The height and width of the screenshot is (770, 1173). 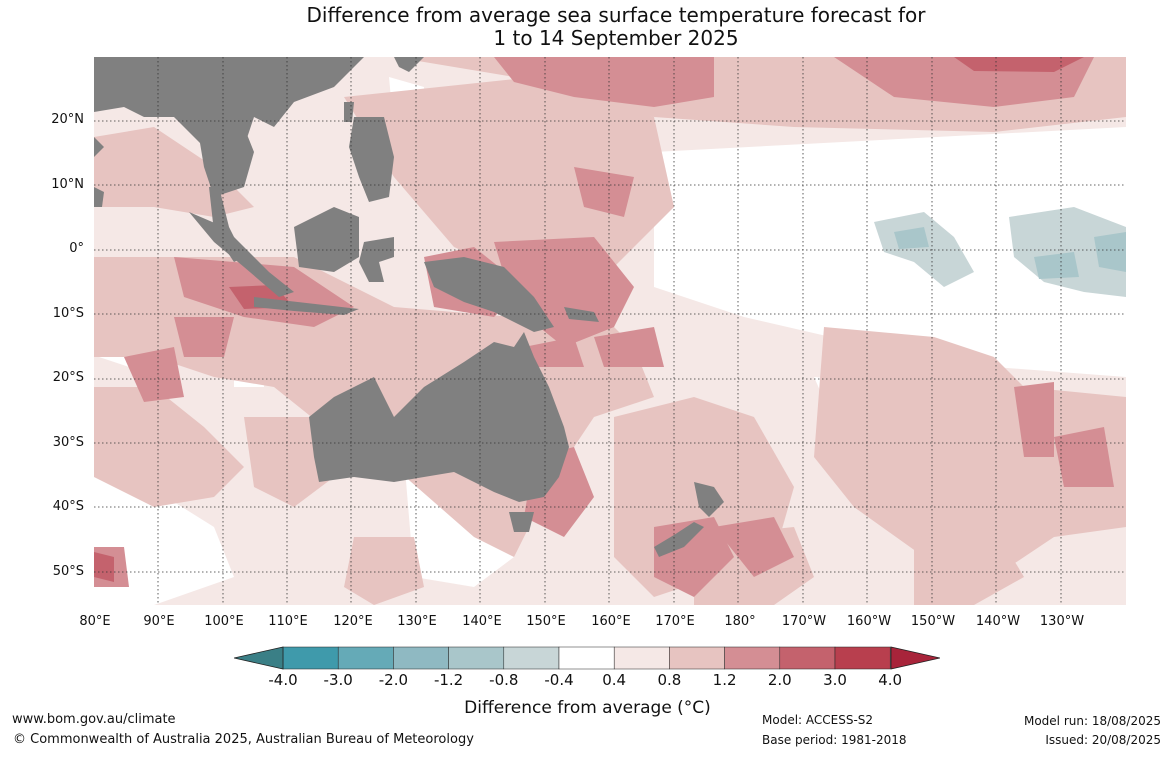 What do you see at coordinates (1103, 740) in the screenshot?
I see `footer-issued: Issued: 20/08/2025` at bounding box center [1103, 740].